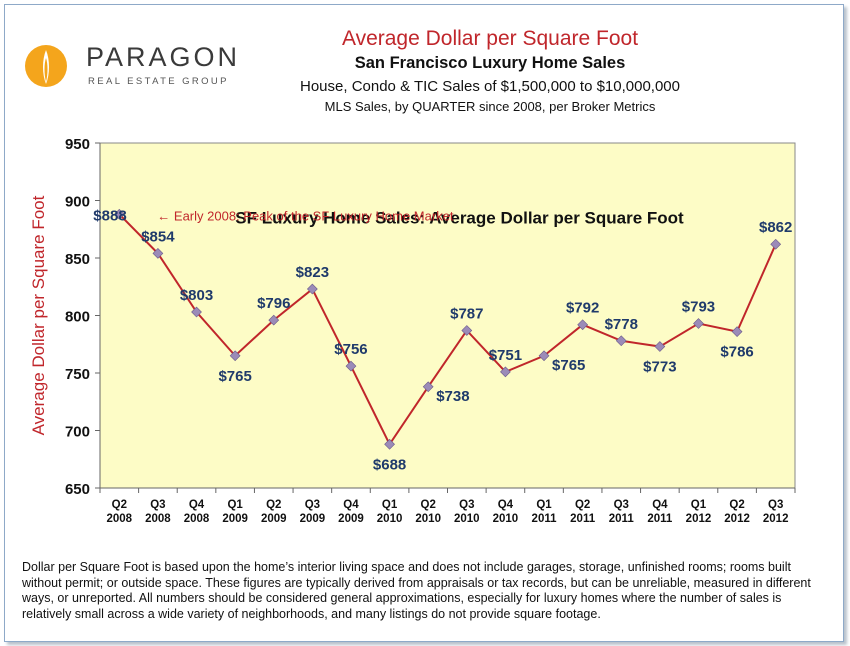  I want to click on data-label: $787, so click(466, 313).